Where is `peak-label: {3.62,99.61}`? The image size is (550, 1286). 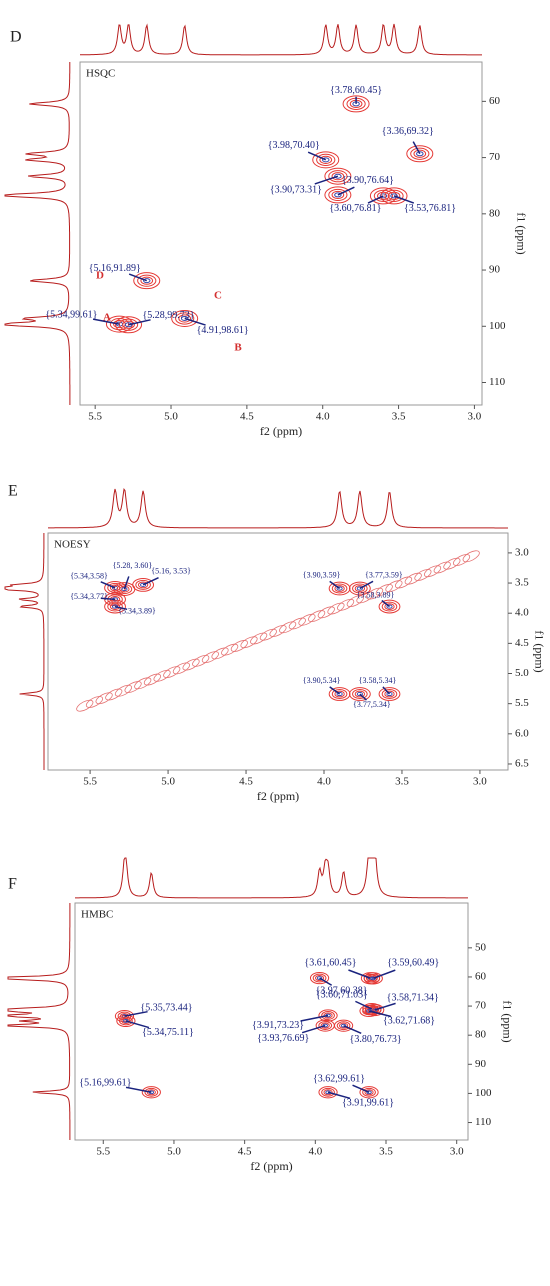
peak-label: {3.62,99.61} is located at coordinates (339, 1079).